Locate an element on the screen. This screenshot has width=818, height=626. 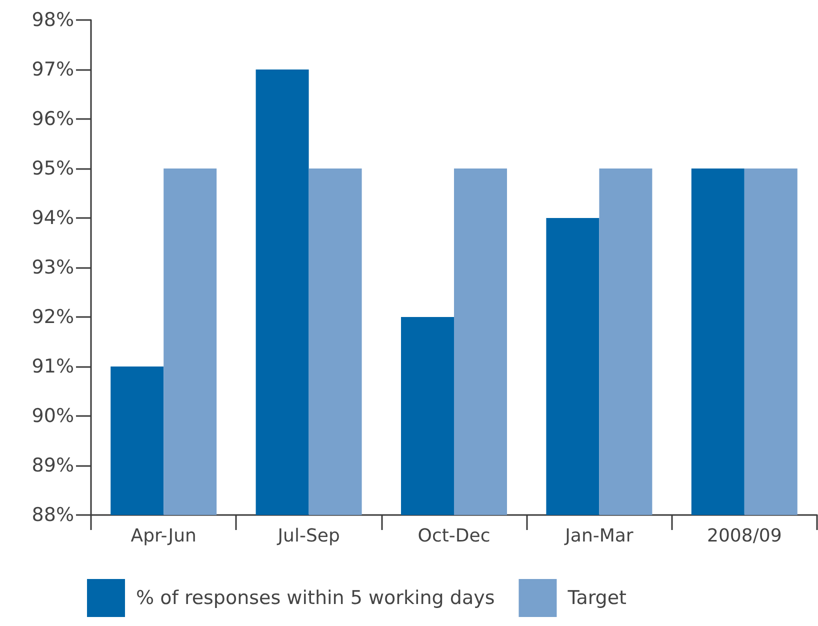
y-tick-label: 90% is located at coordinates (53, 416).